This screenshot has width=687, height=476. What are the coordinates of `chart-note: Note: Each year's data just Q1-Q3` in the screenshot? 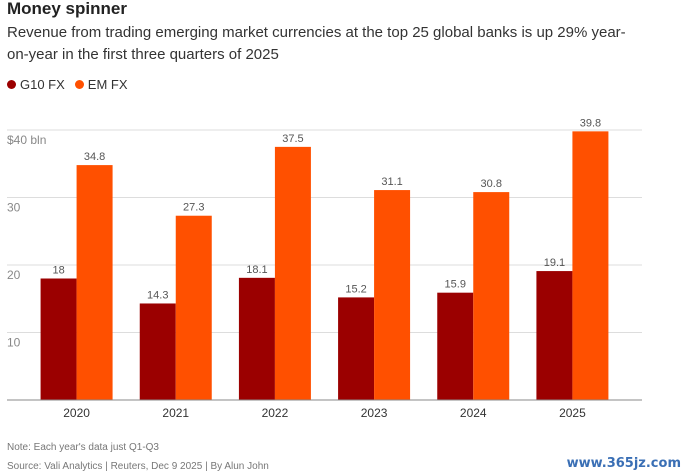 It's located at (83, 447).